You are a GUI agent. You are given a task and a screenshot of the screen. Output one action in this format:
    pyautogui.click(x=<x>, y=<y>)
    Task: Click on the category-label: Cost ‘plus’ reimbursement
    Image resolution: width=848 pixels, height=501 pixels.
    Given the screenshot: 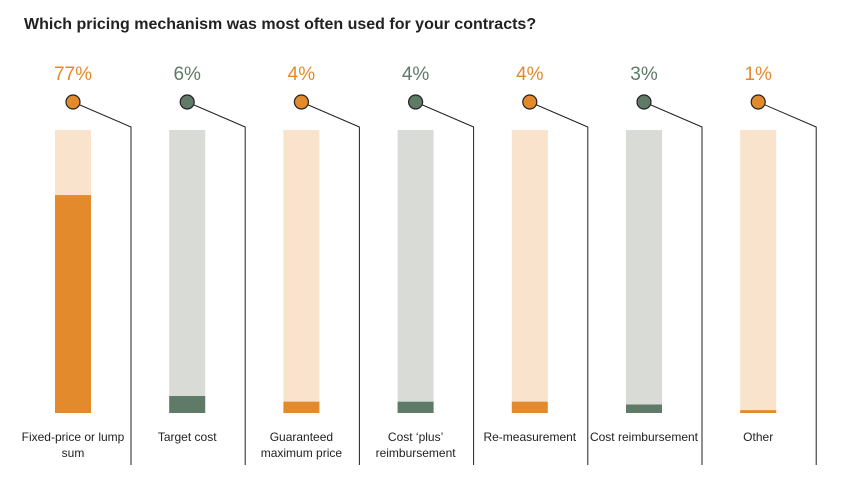 What is the action you would take?
    pyautogui.click(x=415, y=445)
    